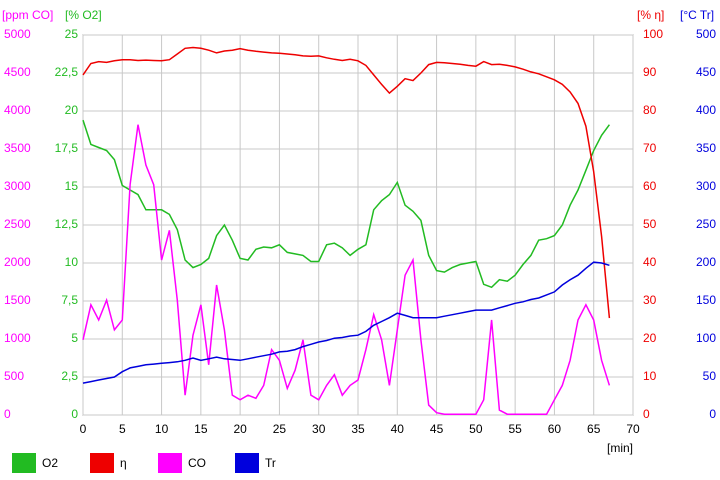 The height and width of the screenshot is (480, 720). Describe the element at coordinates (17, 148) in the screenshot. I see `y-tick-label: 3500` at that location.